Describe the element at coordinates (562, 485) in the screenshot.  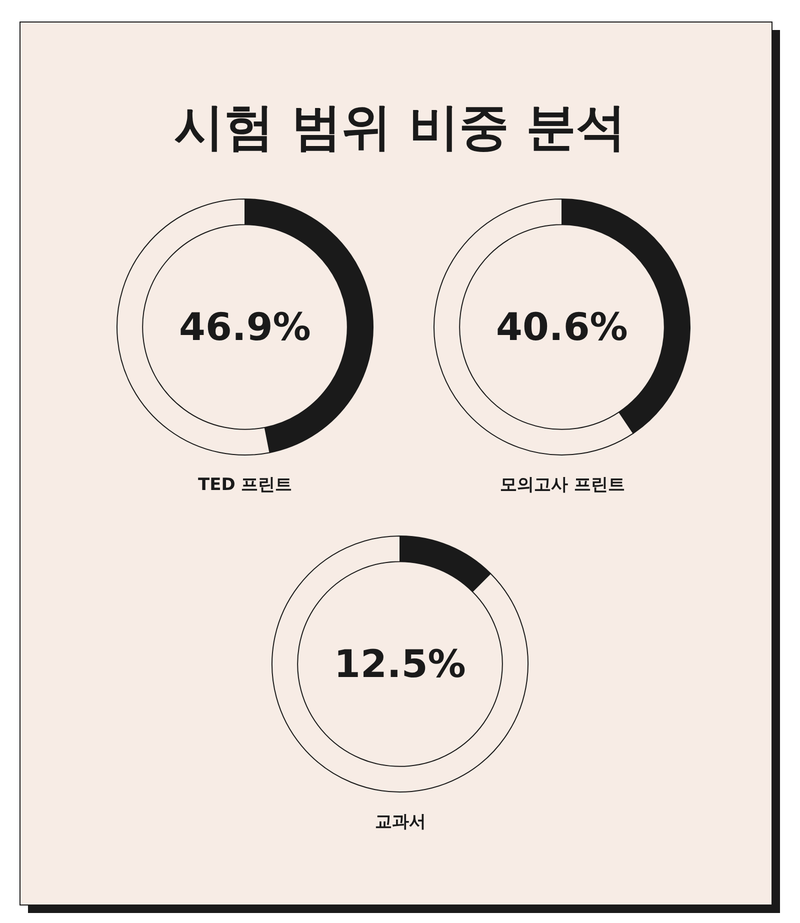
I see `text: 모의고사 프린트` at that location.